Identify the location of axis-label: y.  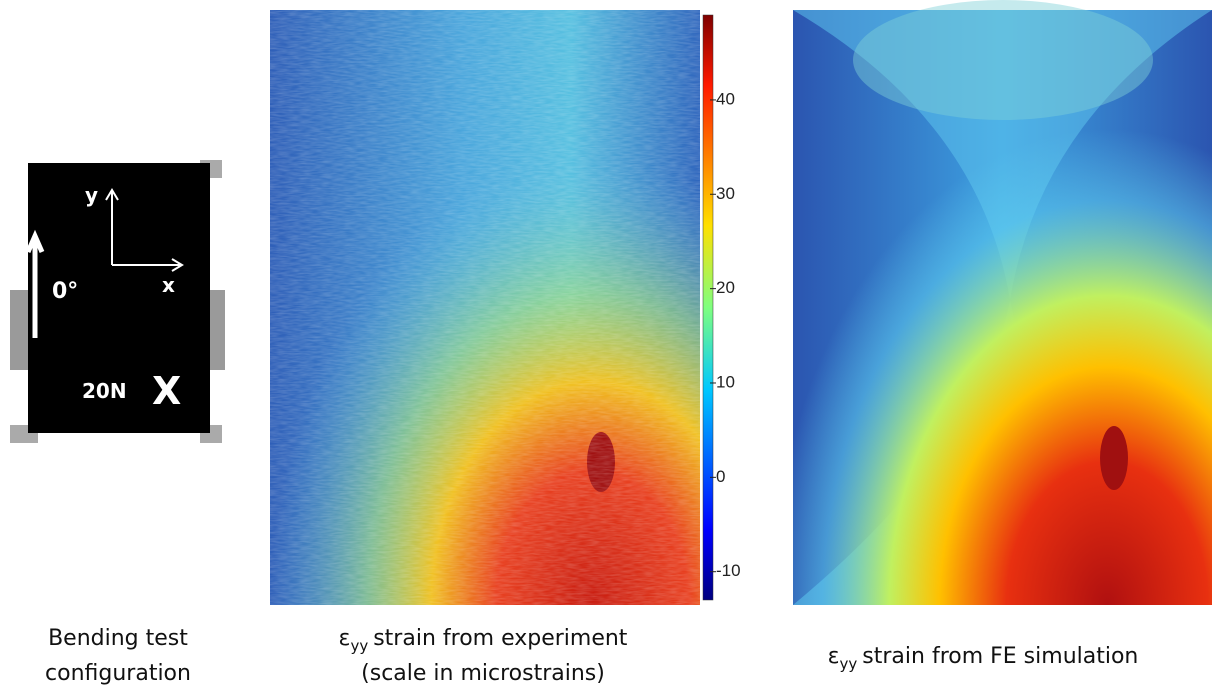
(91, 195).